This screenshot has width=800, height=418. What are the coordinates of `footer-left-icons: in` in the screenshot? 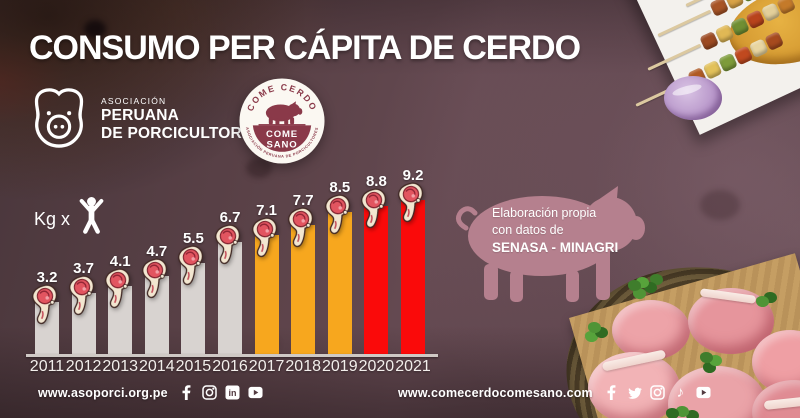 It's located at (225, 392).